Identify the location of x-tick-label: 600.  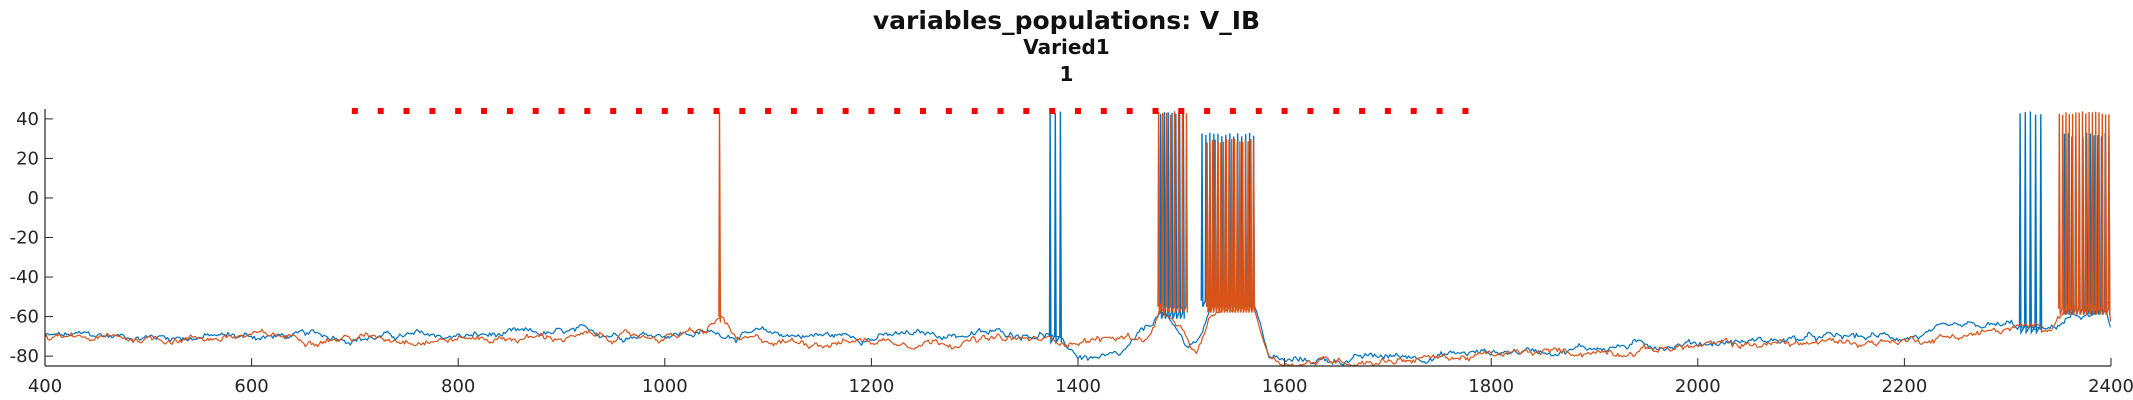
(251, 386).